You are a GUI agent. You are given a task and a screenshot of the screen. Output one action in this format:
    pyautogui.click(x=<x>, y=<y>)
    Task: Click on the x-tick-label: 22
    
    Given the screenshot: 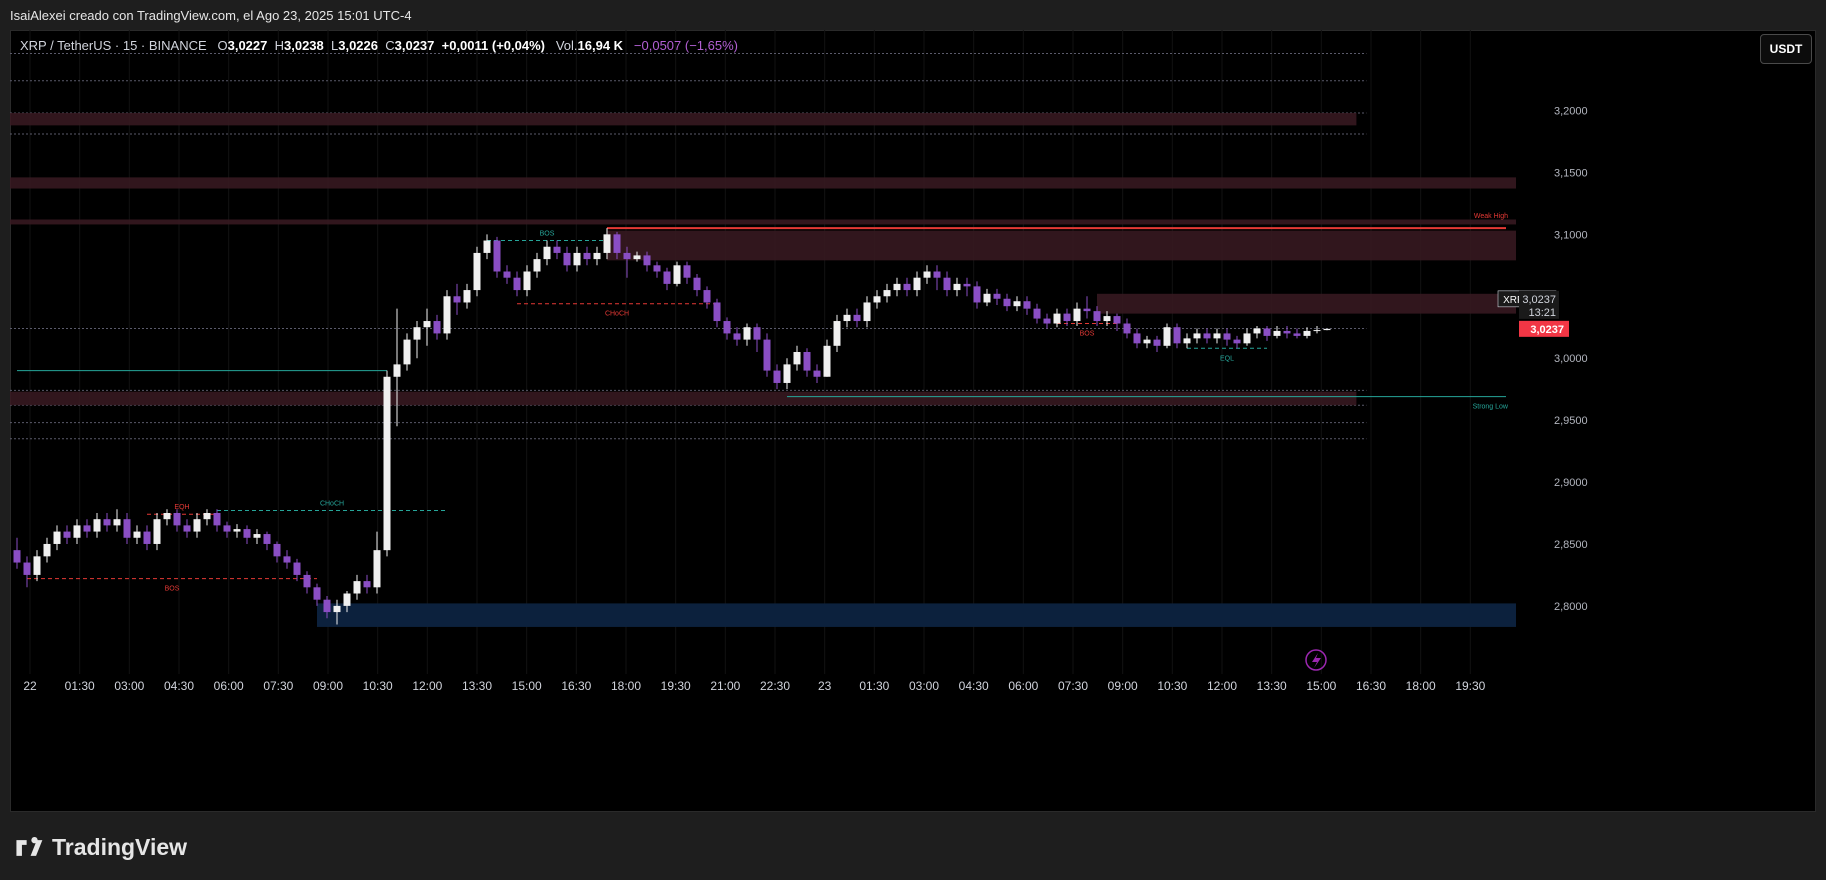 What is the action you would take?
    pyautogui.click(x=30, y=686)
    